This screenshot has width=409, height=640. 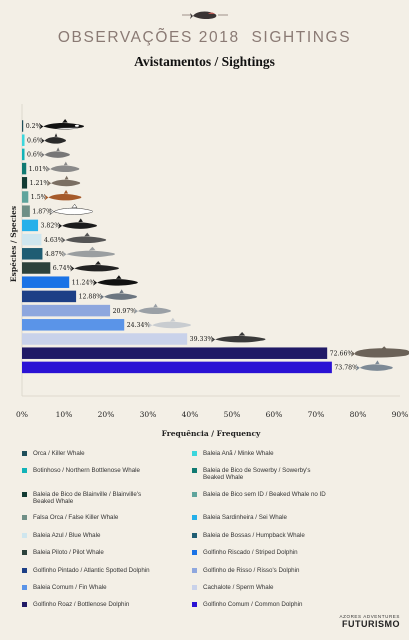 What do you see at coordinates (51, 226) in the screenshot?
I see `bar-label-7: 3.82%` at bounding box center [51, 226].